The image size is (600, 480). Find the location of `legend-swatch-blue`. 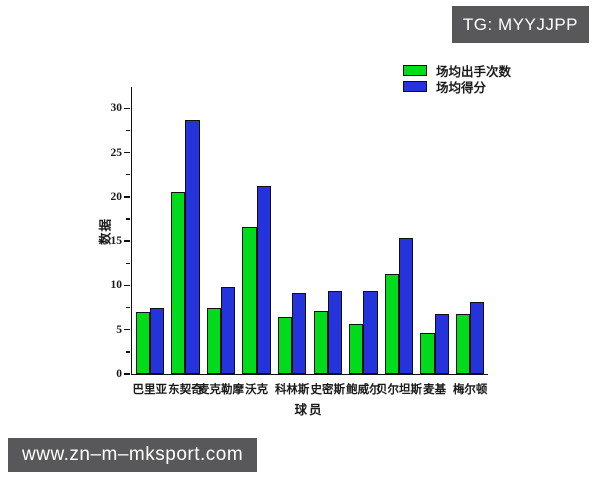

legend-swatch-blue is located at coordinates (415, 86).